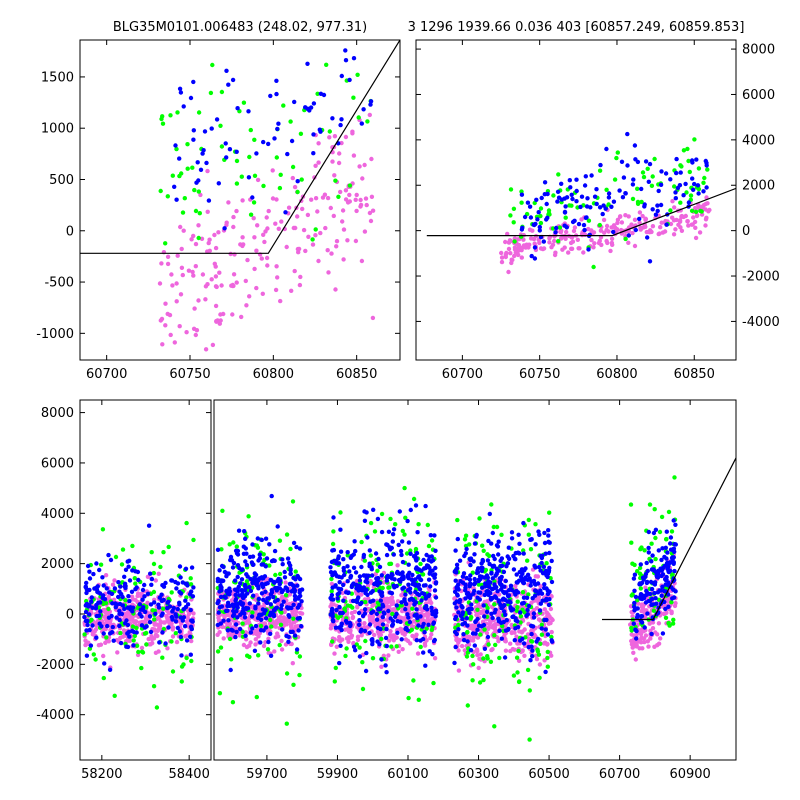  Describe the element at coordinates (57, 514) in the screenshot. I see `y-tick-label: 4000` at that location.